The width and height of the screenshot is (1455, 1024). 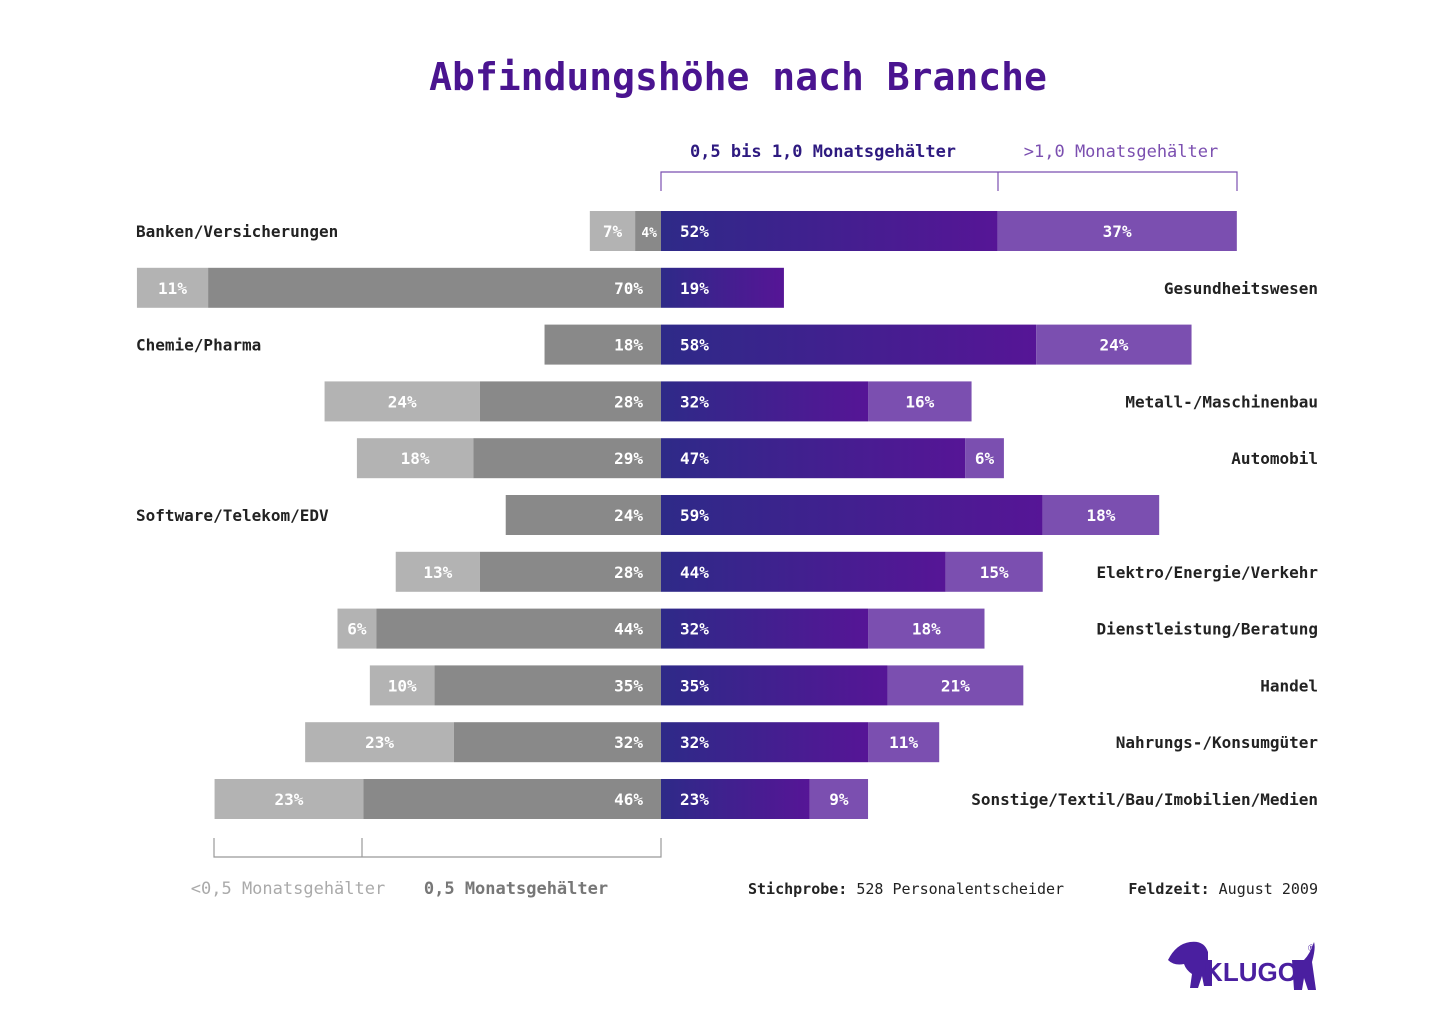 I want to click on data-label: 37%, so click(x=1117, y=231).